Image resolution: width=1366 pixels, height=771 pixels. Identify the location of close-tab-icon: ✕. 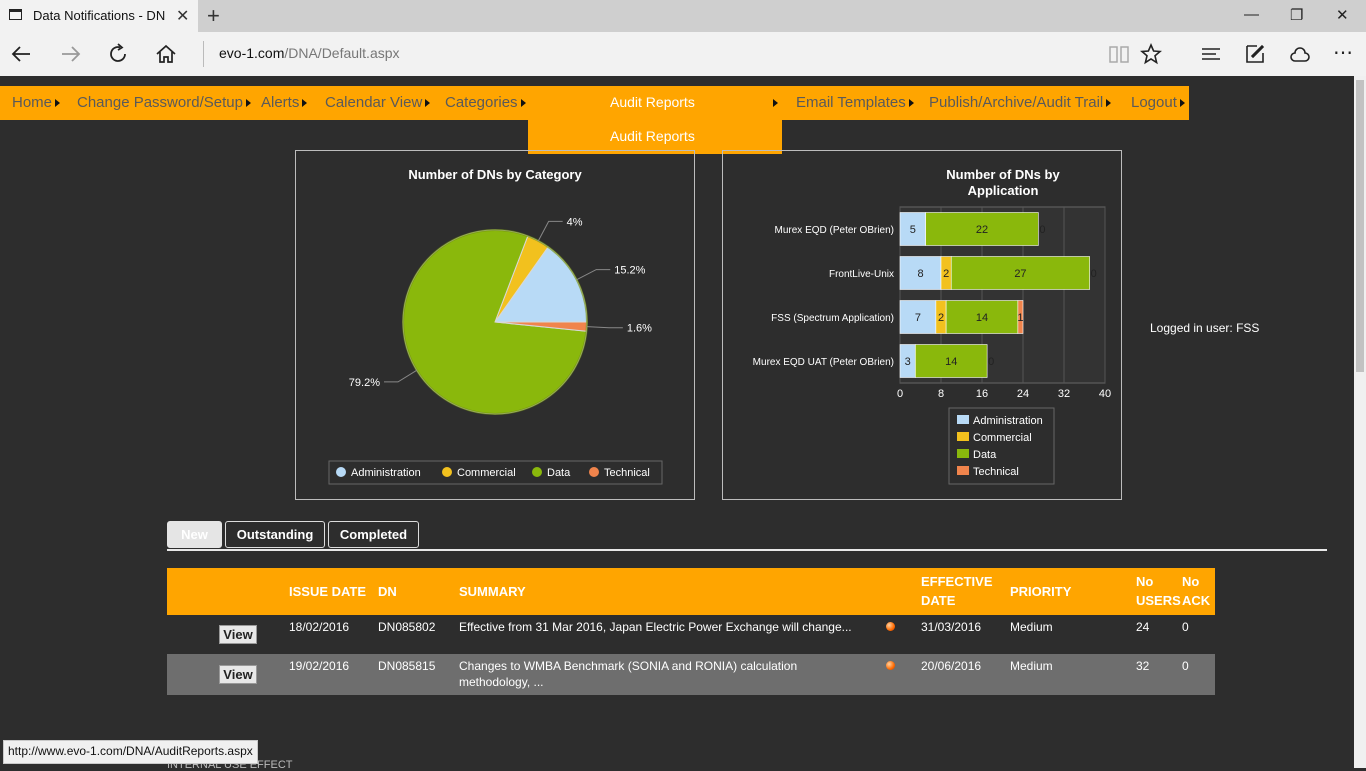
(183, 16).